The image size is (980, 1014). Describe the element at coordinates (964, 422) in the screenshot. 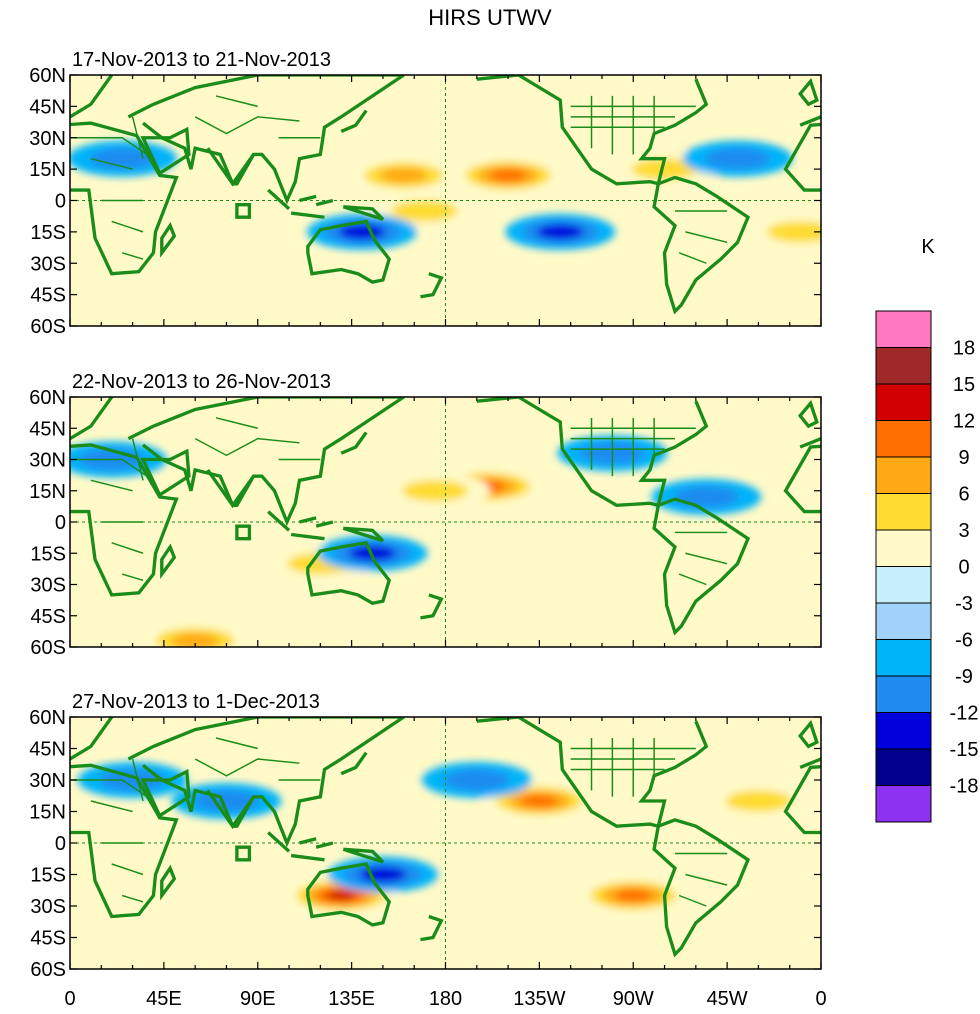

I see `colorbar-label: 12` at that location.